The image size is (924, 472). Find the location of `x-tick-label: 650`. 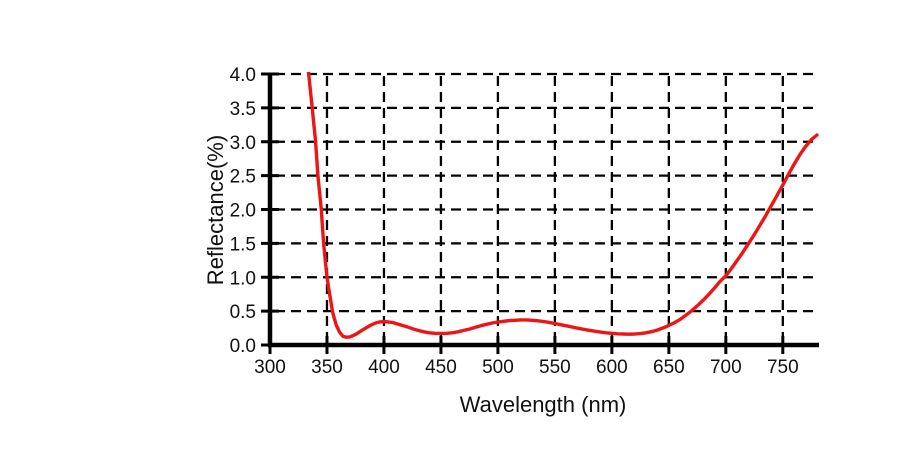

x-tick-label: 650 is located at coordinates (669, 367).